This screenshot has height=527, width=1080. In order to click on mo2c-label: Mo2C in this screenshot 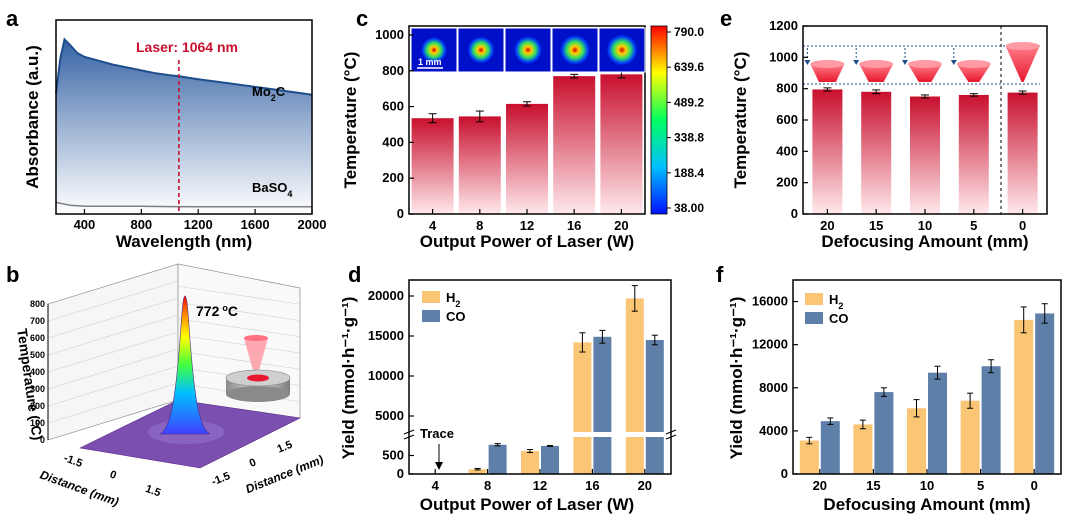, I will do `click(269, 93)`.